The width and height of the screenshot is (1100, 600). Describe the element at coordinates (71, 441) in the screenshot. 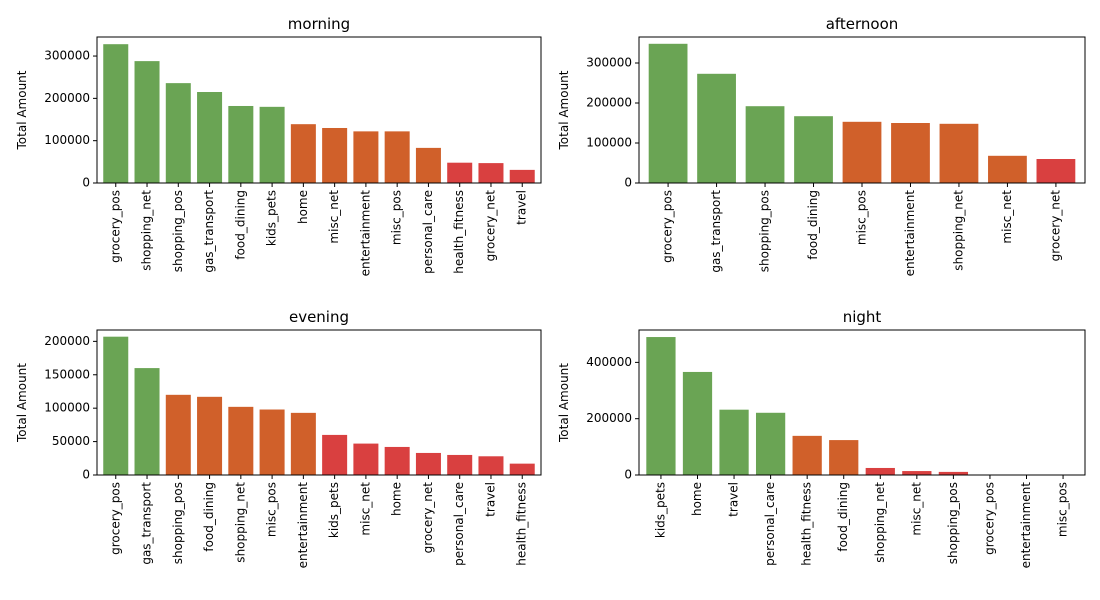

I see `y-tick-label: 50000` at that location.